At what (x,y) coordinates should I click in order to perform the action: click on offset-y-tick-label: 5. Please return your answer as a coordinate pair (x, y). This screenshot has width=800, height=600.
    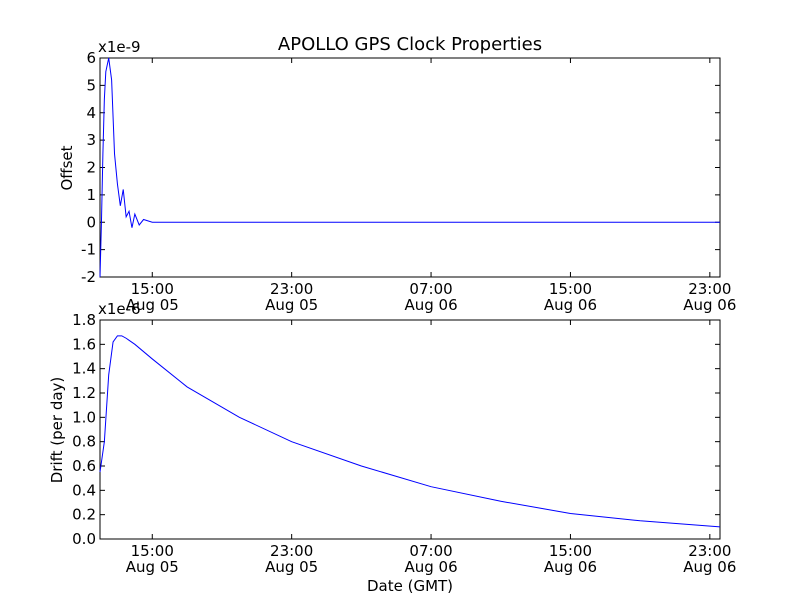
    Looking at the image, I should click on (91, 85).